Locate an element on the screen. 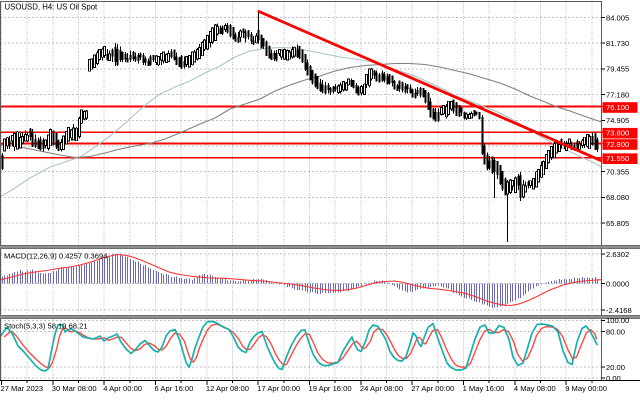  svg-text: 9 May 00:00 is located at coordinates (586, 388).